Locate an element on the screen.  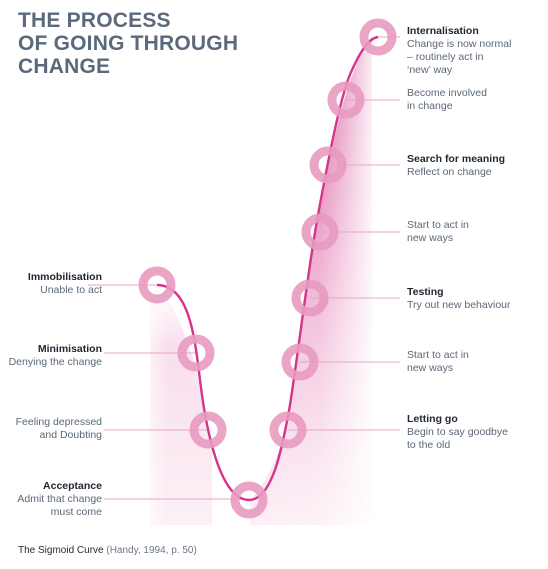
title-line-1: THE PROCESS is located at coordinates (94, 20).